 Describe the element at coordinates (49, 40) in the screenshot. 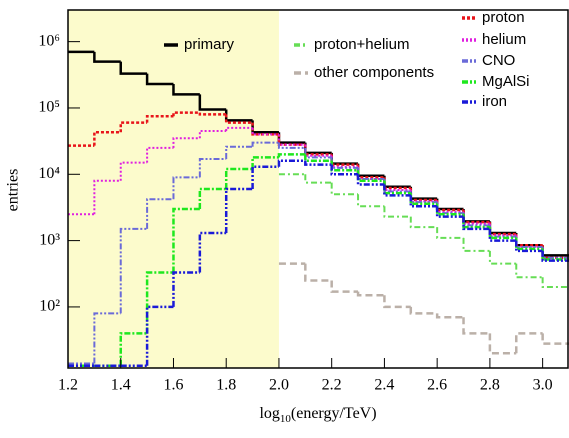

I see `y-tick-label: 10⁶` at that location.